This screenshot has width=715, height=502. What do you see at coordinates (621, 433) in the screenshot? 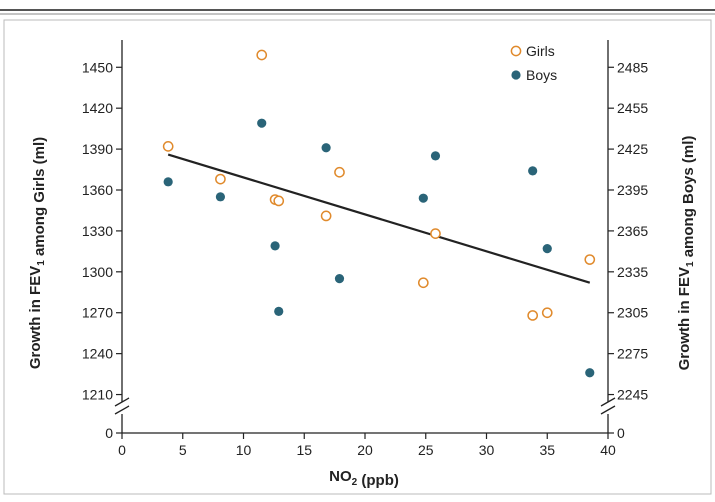
I see `right-y-zero-label: 0` at bounding box center [621, 433].